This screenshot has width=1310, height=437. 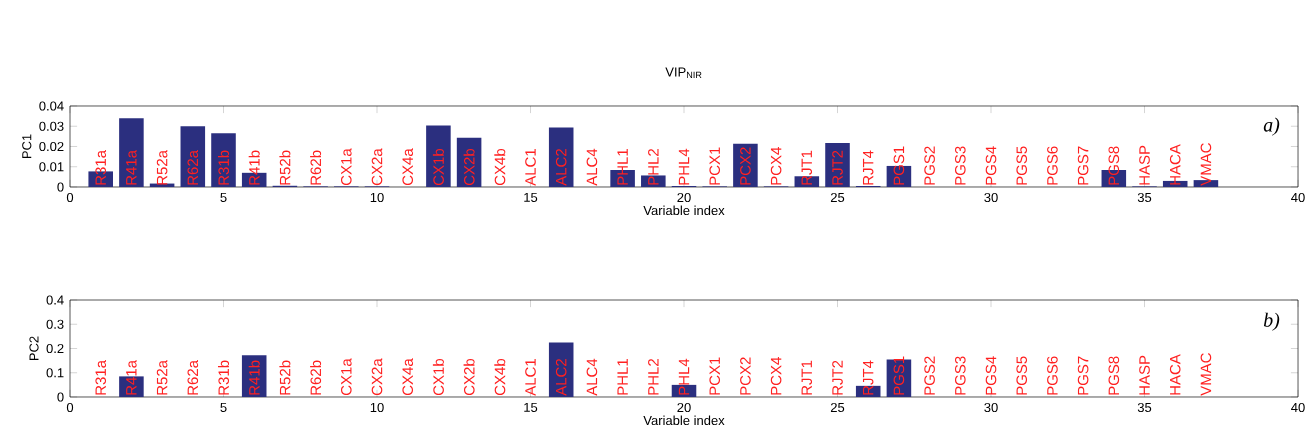 I want to click on annotation: PCX1, so click(x=715, y=376).